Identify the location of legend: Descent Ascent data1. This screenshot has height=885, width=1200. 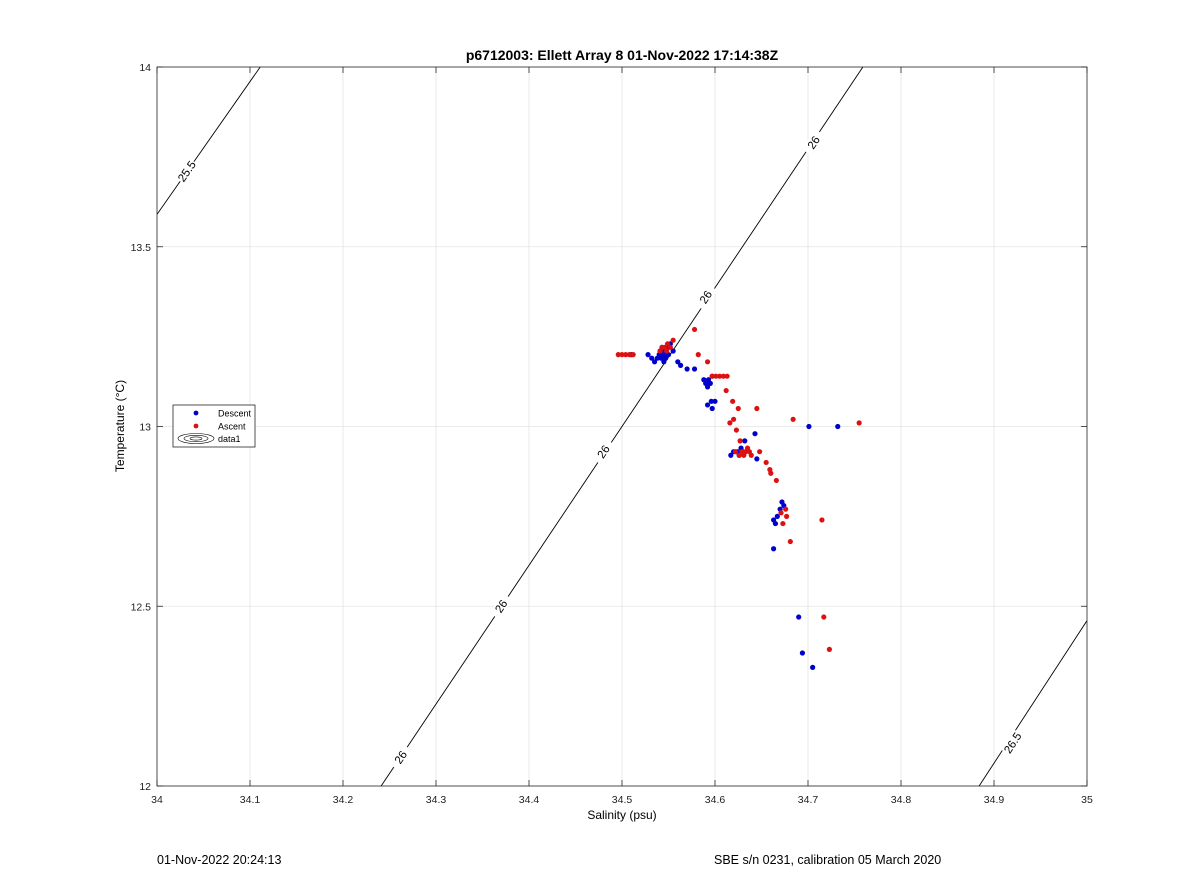
(214, 426).